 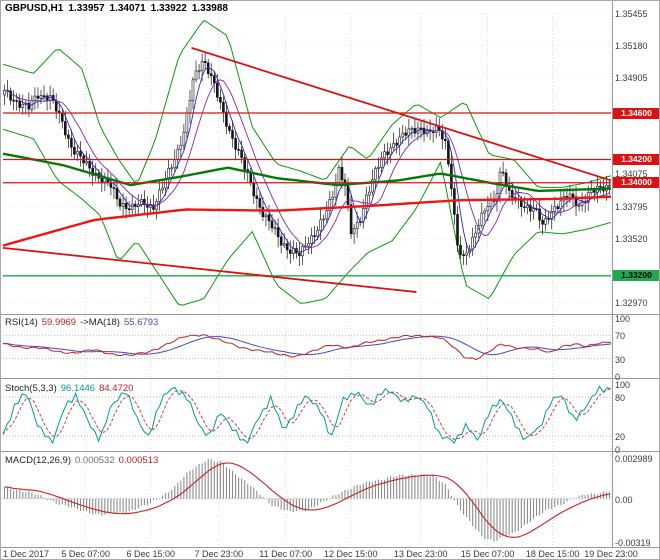 I want to click on indicator-axis-label: 20, so click(x=620, y=437).